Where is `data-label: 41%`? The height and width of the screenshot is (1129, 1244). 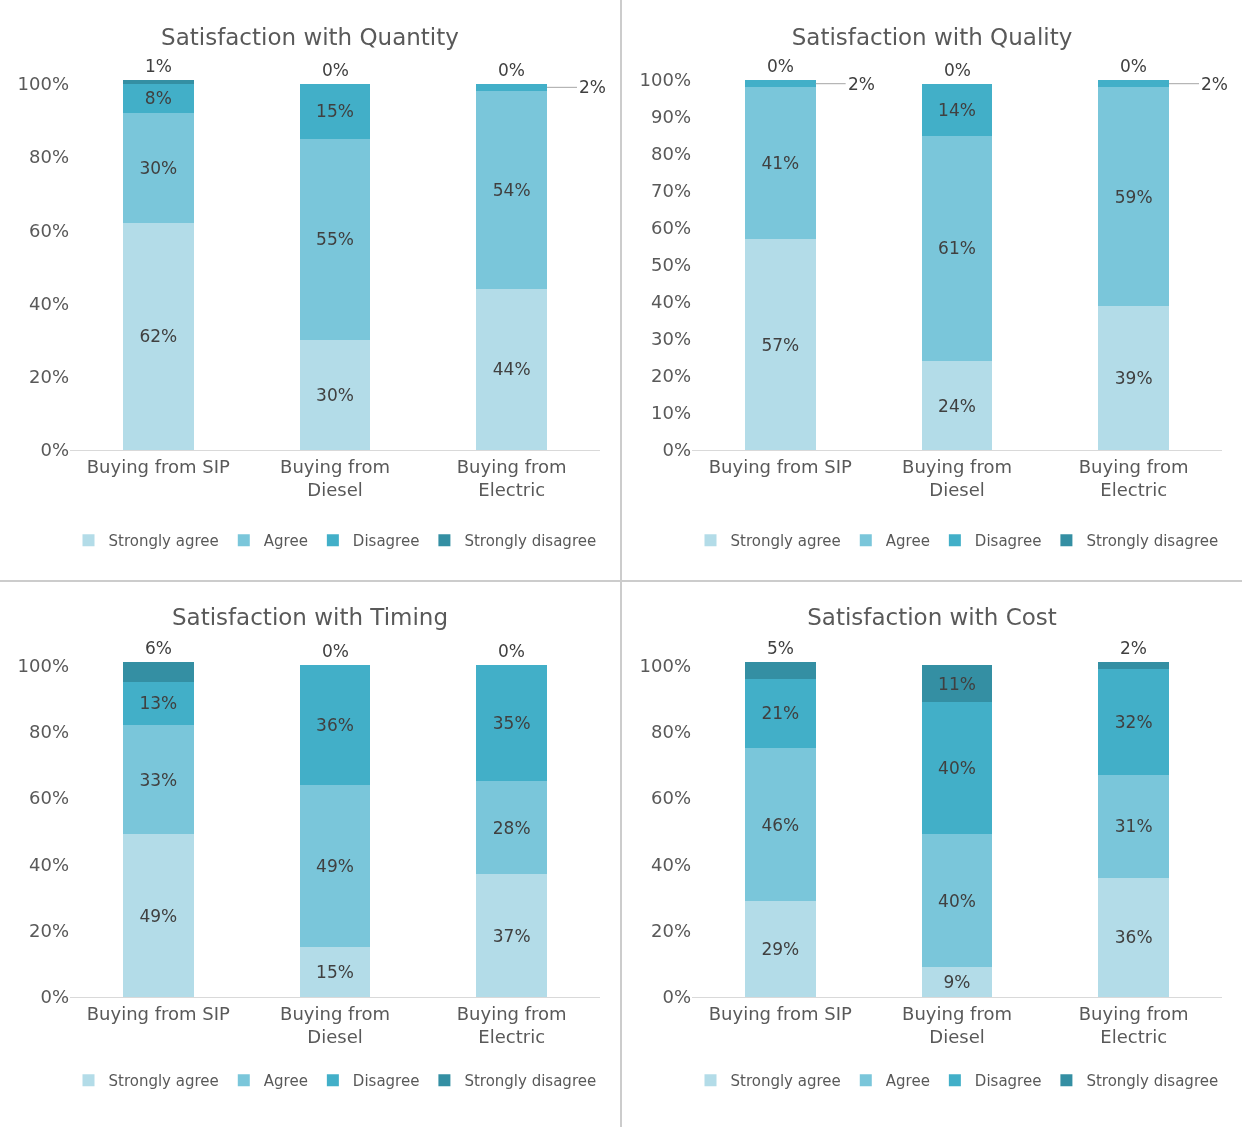
data-label: 41% is located at coordinates (780, 163).